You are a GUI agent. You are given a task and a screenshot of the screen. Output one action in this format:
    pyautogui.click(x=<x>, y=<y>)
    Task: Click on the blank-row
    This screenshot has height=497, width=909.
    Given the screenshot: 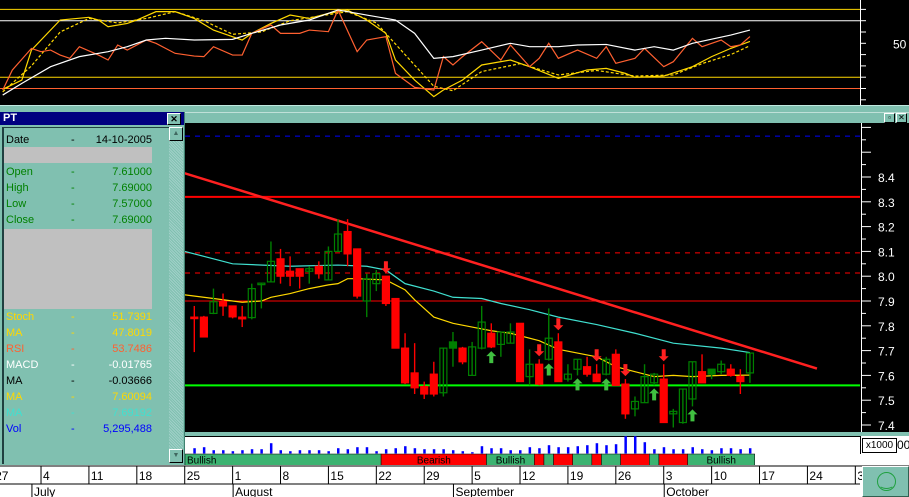 What is the action you would take?
    pyautogui.click(x=78, y=155)
    